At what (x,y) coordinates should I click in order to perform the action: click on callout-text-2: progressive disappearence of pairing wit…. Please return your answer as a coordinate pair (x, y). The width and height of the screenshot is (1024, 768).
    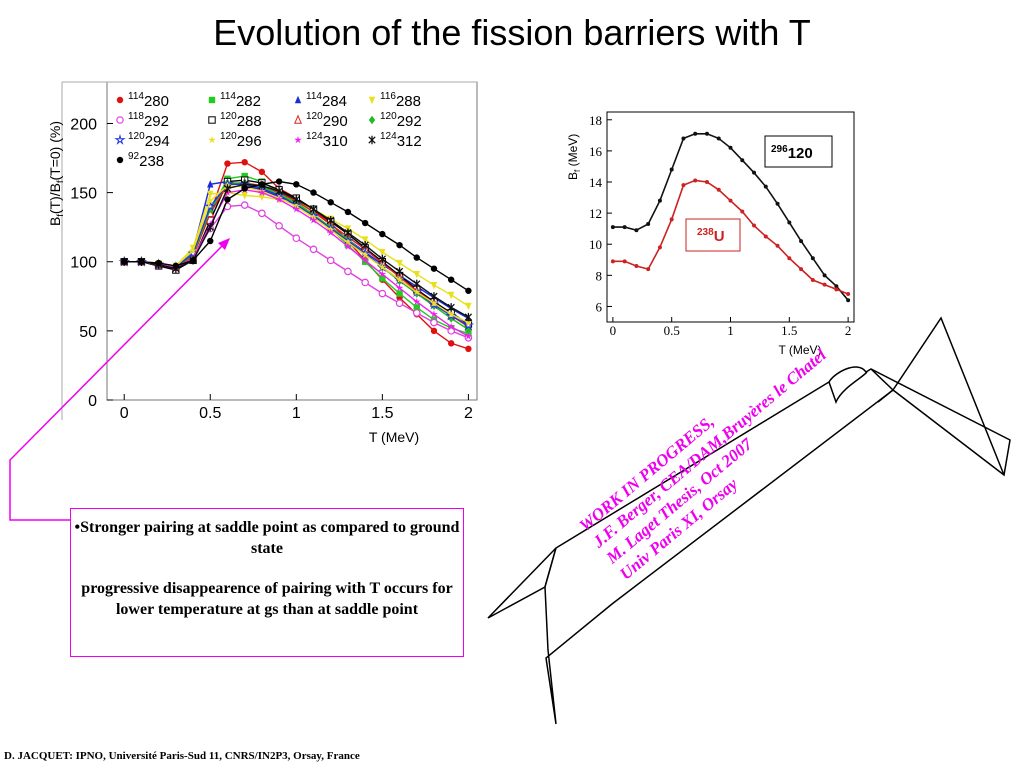
    Looking at the image, I should click on (267, 599).